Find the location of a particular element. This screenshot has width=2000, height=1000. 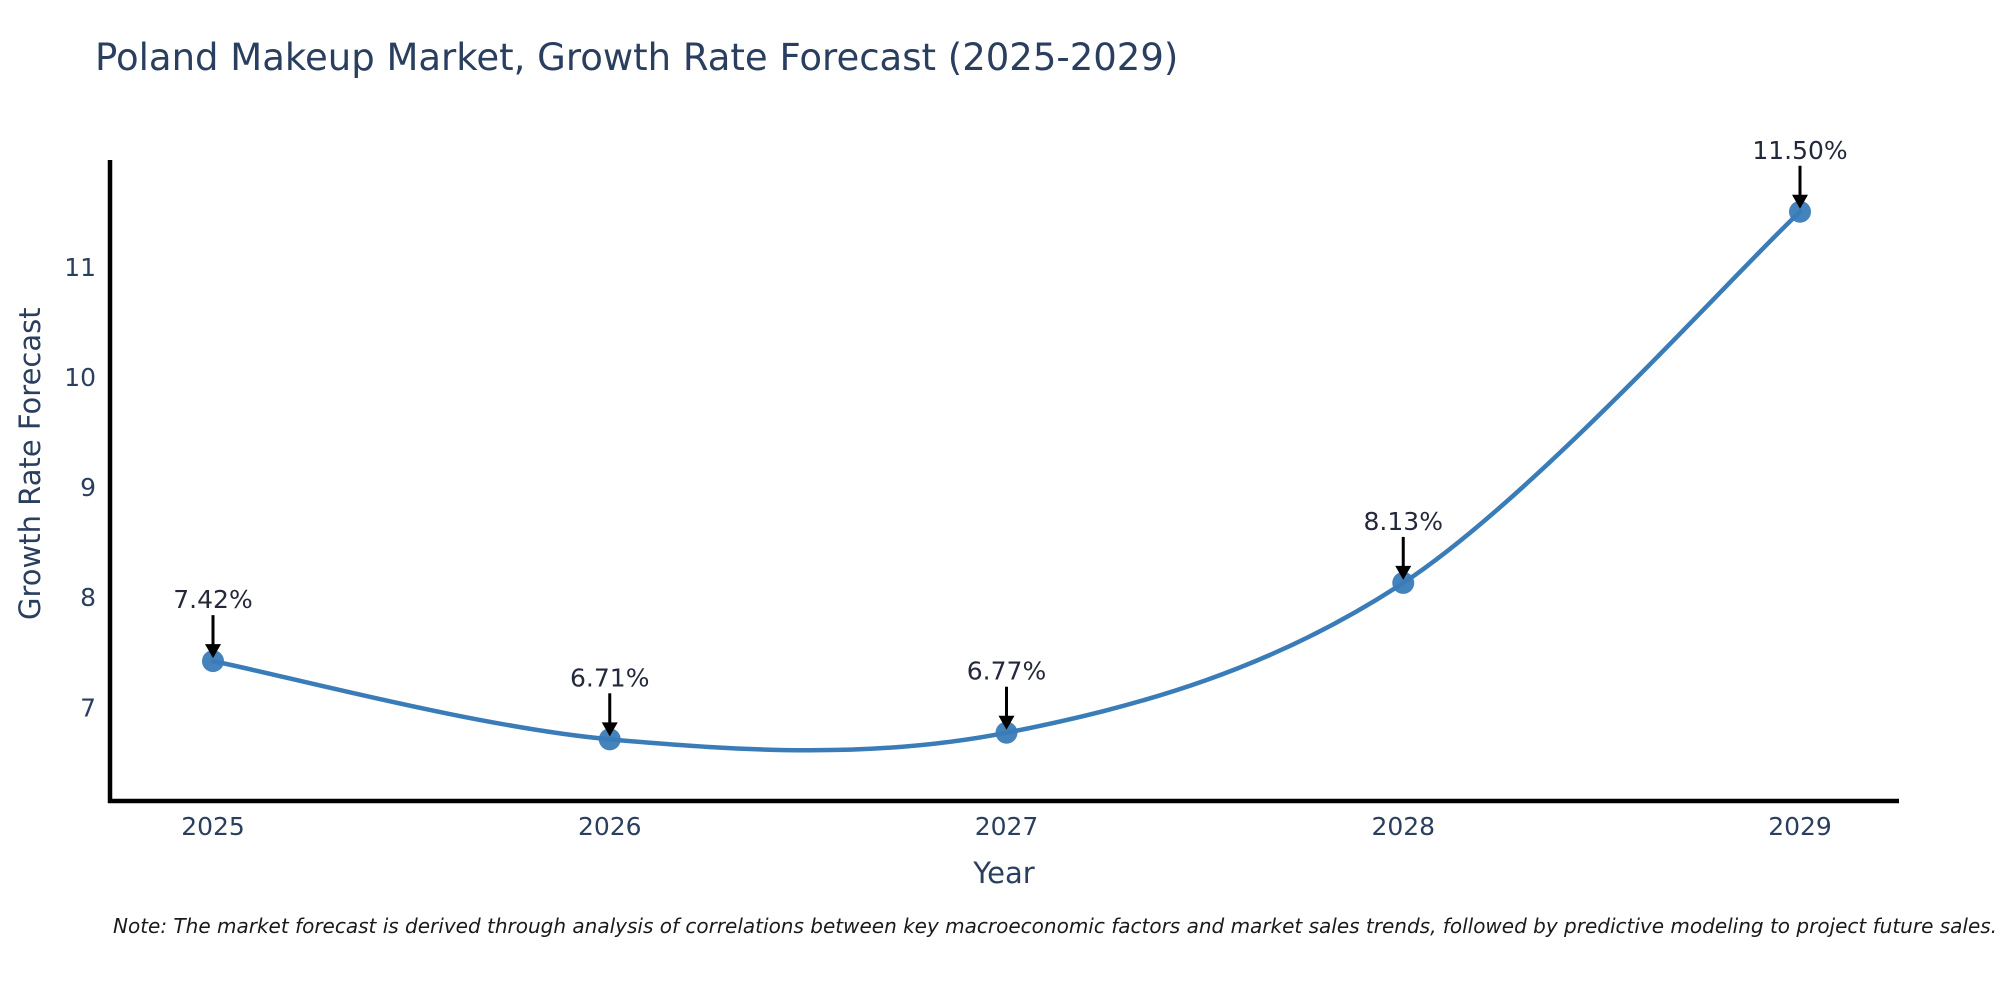

x-tick-label: 2026 is located at coordinates (610, 826).